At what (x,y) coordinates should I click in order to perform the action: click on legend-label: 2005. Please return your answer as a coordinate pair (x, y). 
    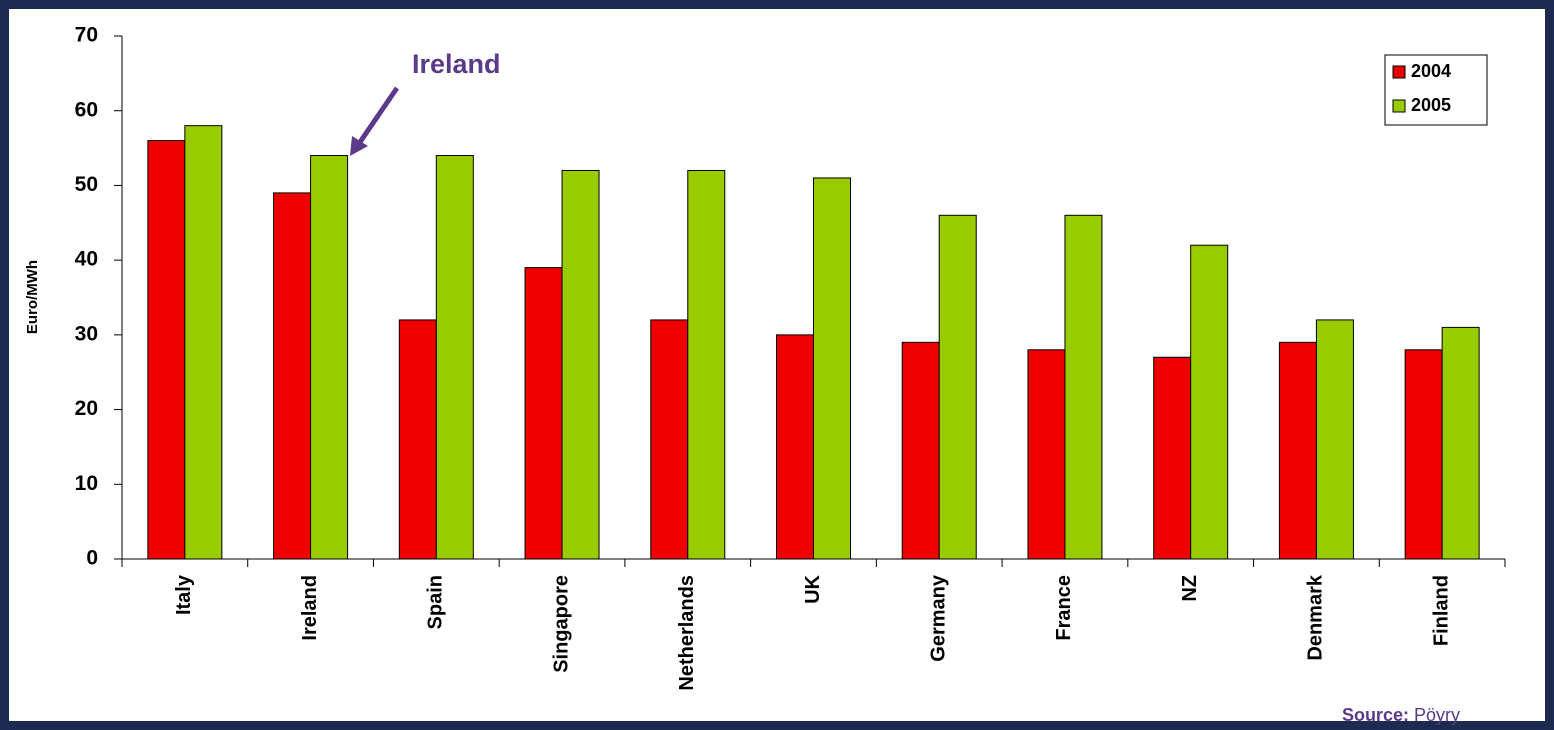
    Looking at the image, I should click on (1431, 105).